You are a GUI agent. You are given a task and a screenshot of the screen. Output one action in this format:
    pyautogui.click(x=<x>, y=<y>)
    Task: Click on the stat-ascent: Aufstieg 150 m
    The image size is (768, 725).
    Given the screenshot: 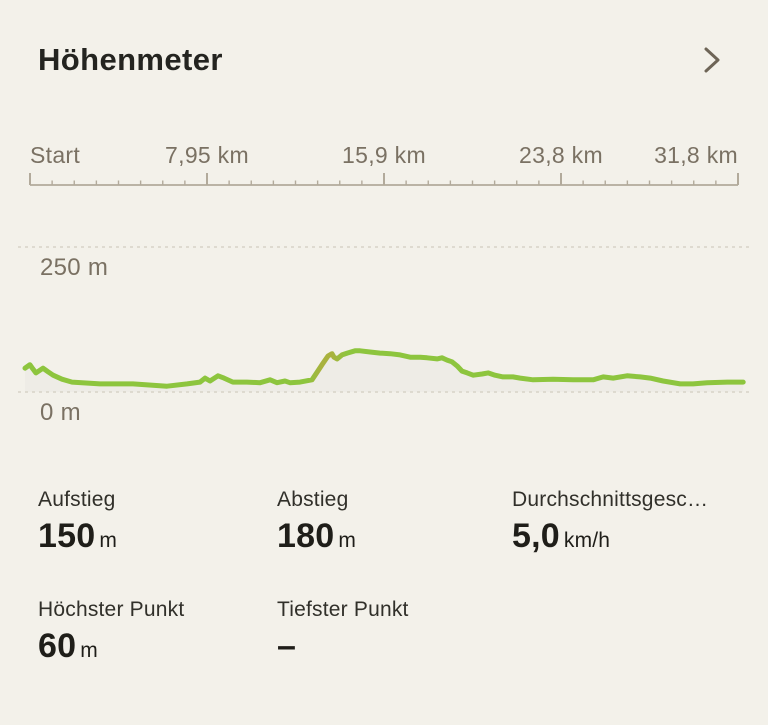 What is the action you would take?
    pyautogui.click(x=157, y=523)
    